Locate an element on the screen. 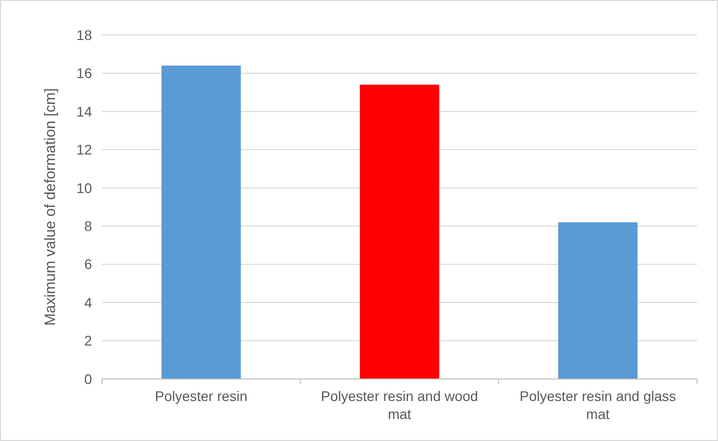 This screenshot has width=718, height=441. y-tick-label: 2 is located at coordinates (88, 340).